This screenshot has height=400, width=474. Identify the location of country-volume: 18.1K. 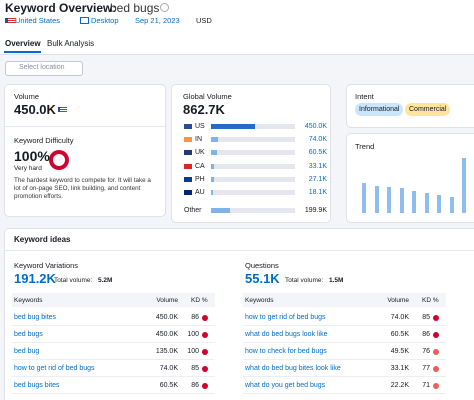
(317, 192).